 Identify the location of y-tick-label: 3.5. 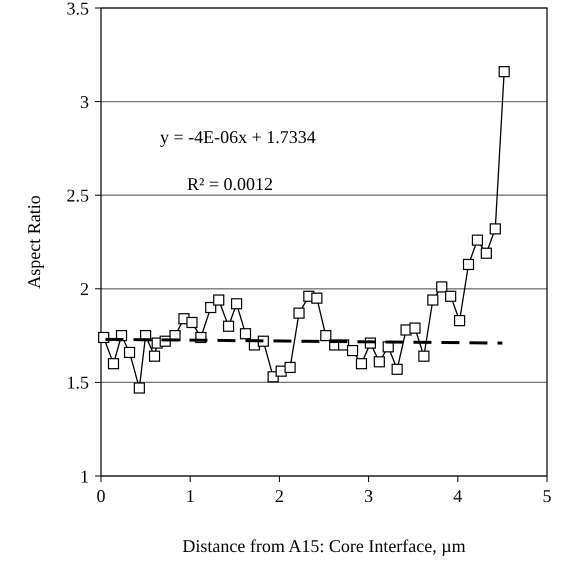
(77, 9).